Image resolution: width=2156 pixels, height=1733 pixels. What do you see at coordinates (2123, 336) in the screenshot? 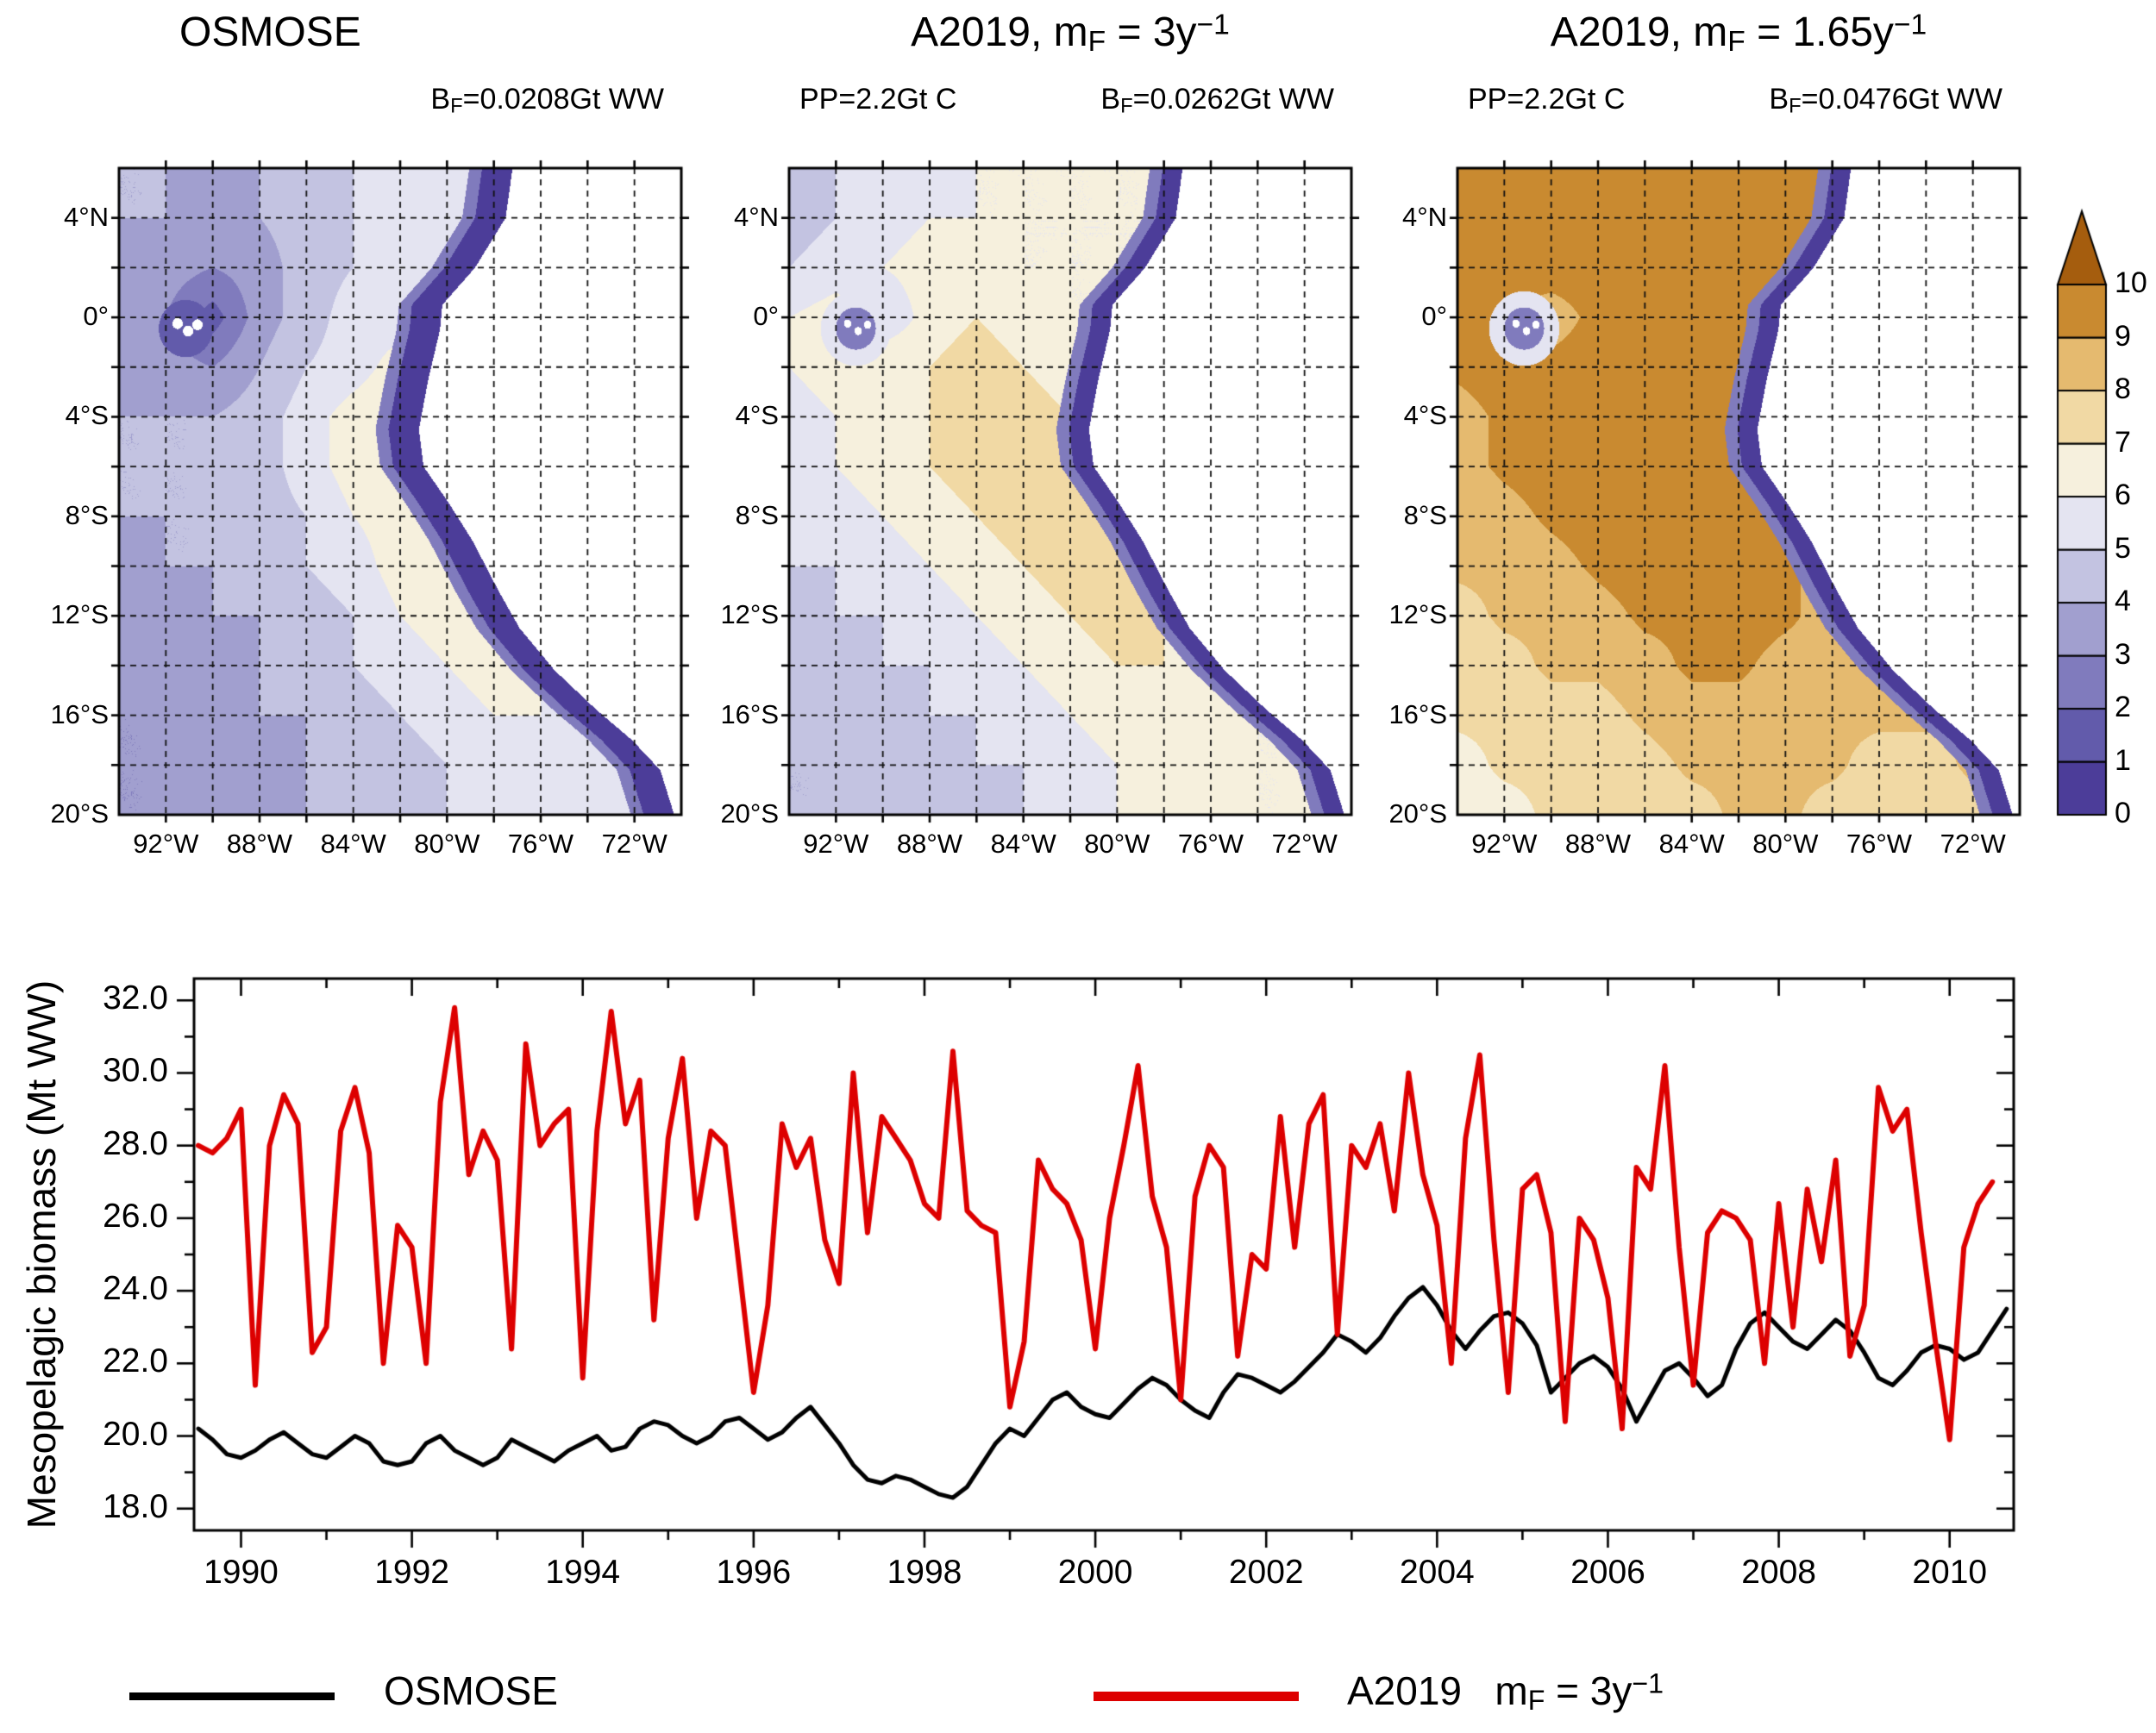
I see `colorbar-tick-label: 9` at bounding box center [2123, 336].